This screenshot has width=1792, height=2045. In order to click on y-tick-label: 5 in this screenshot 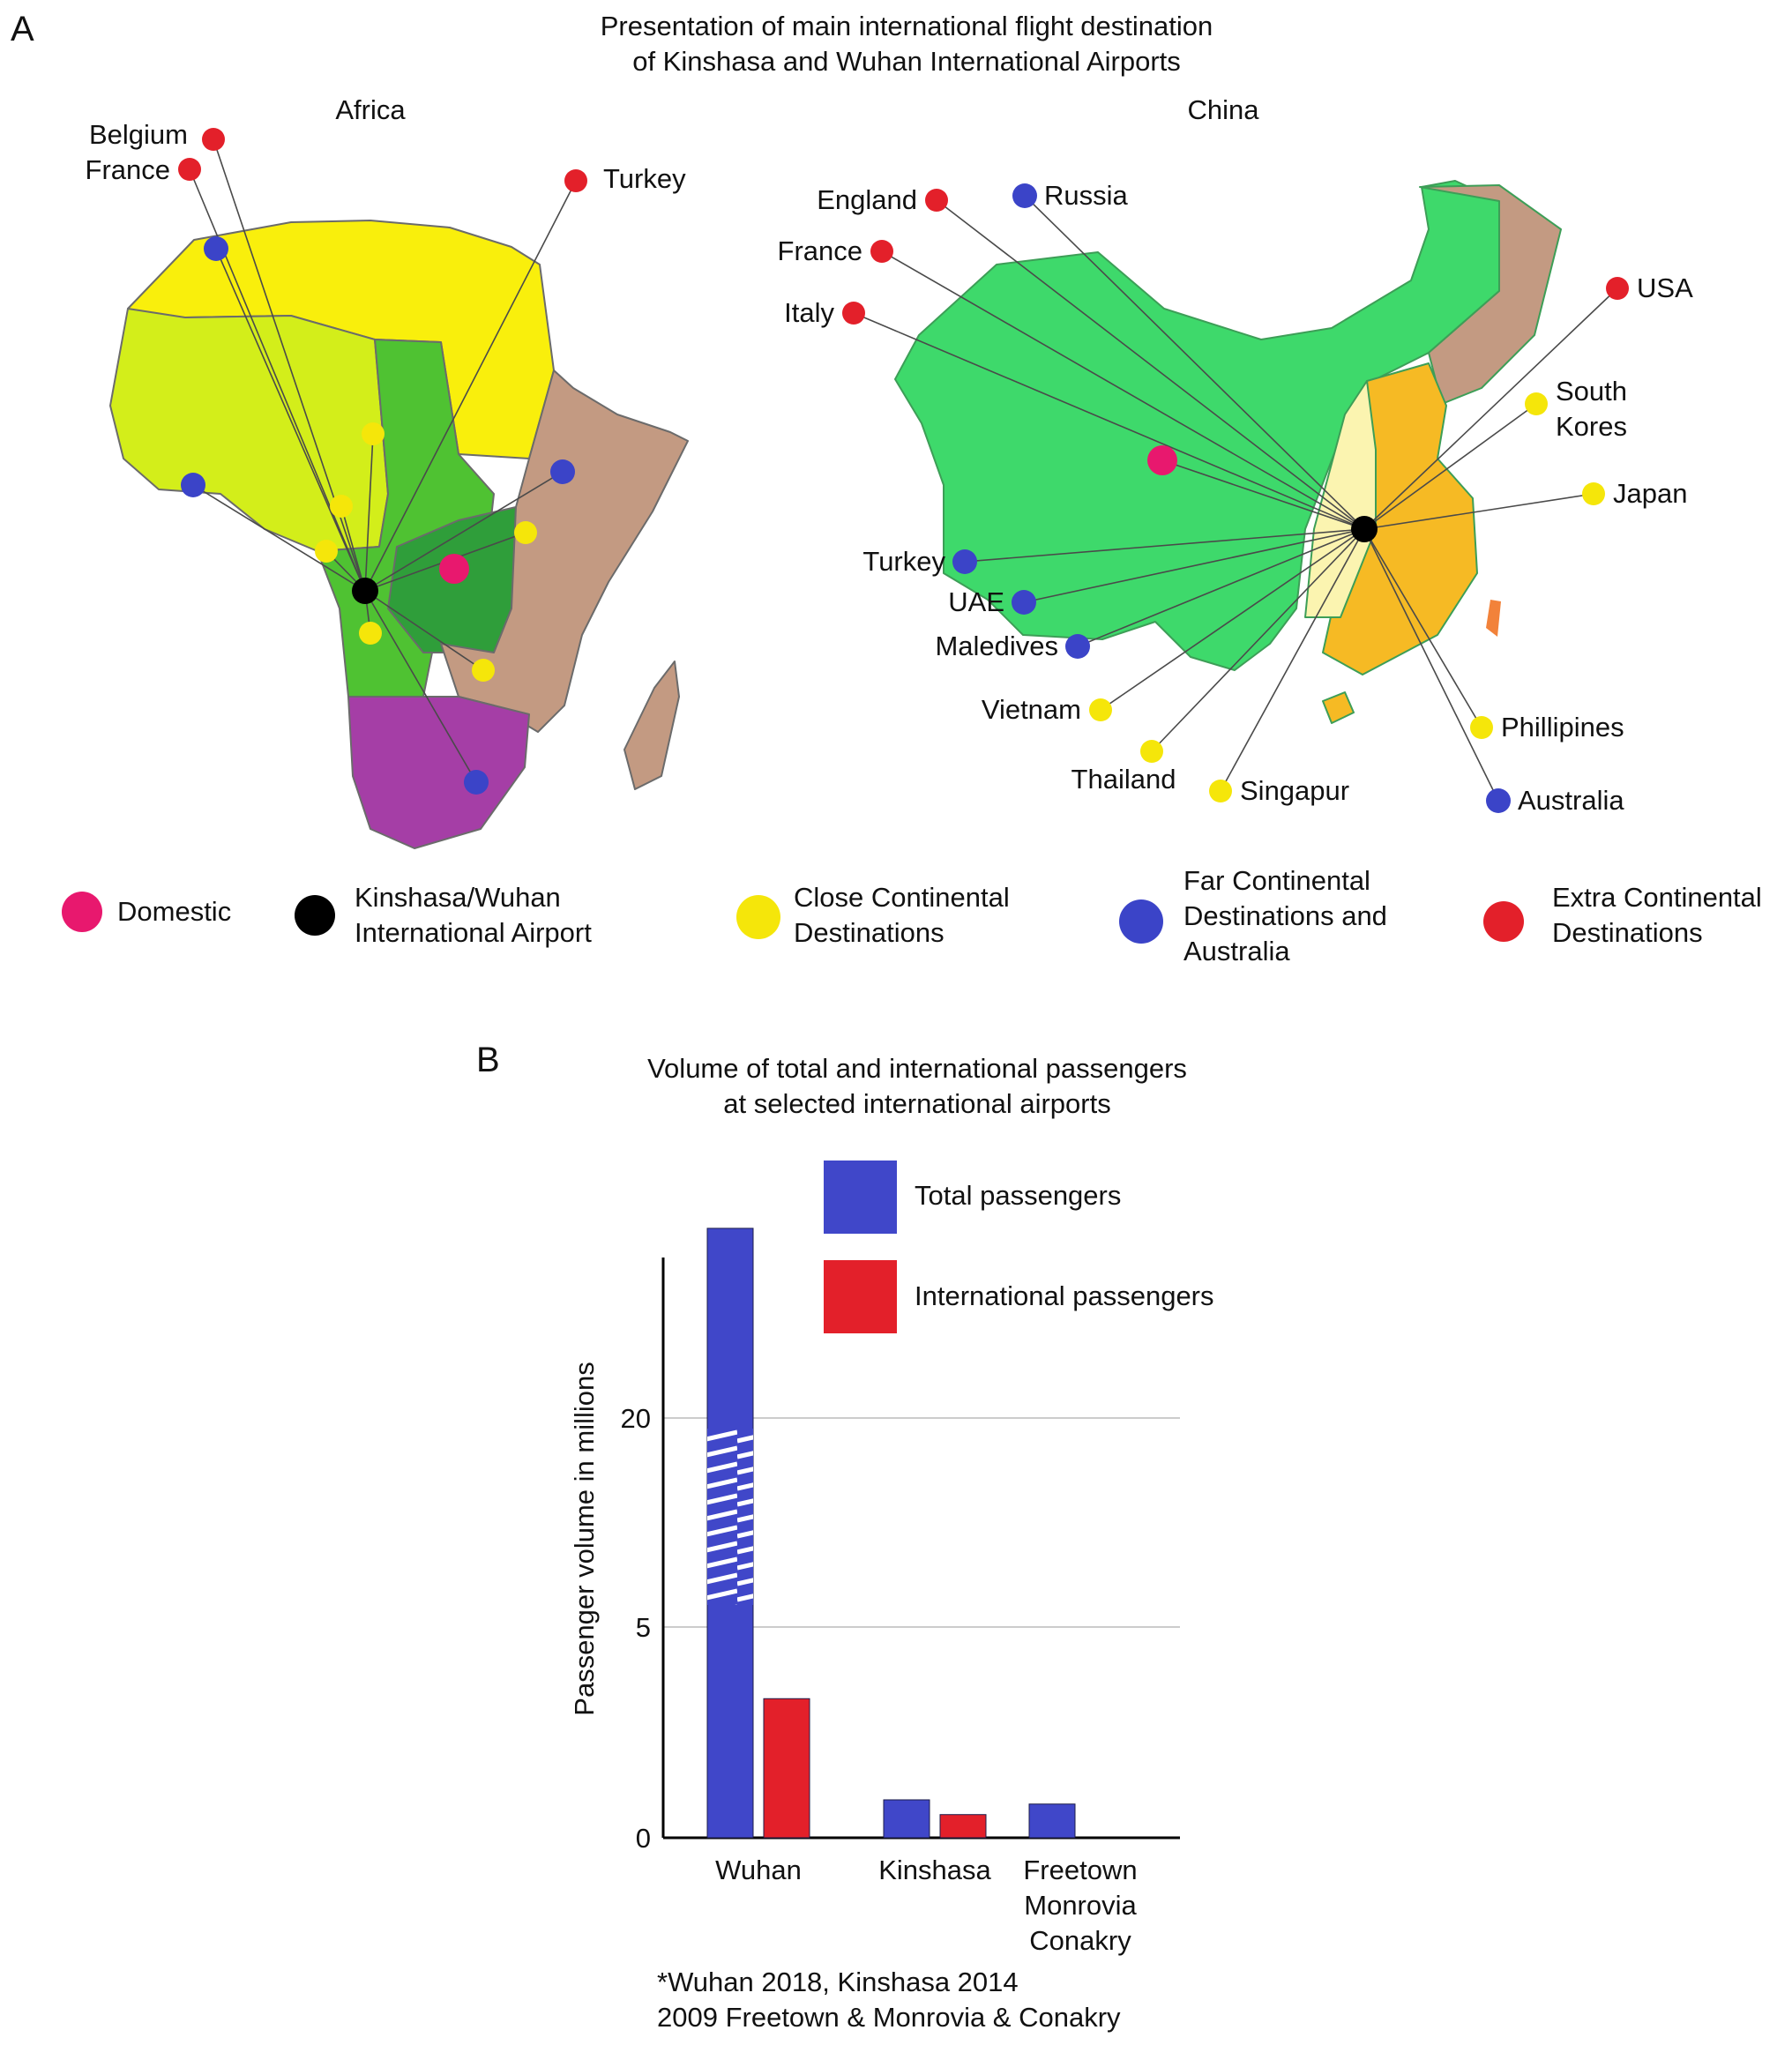, I will do `click(643, 1627)`.